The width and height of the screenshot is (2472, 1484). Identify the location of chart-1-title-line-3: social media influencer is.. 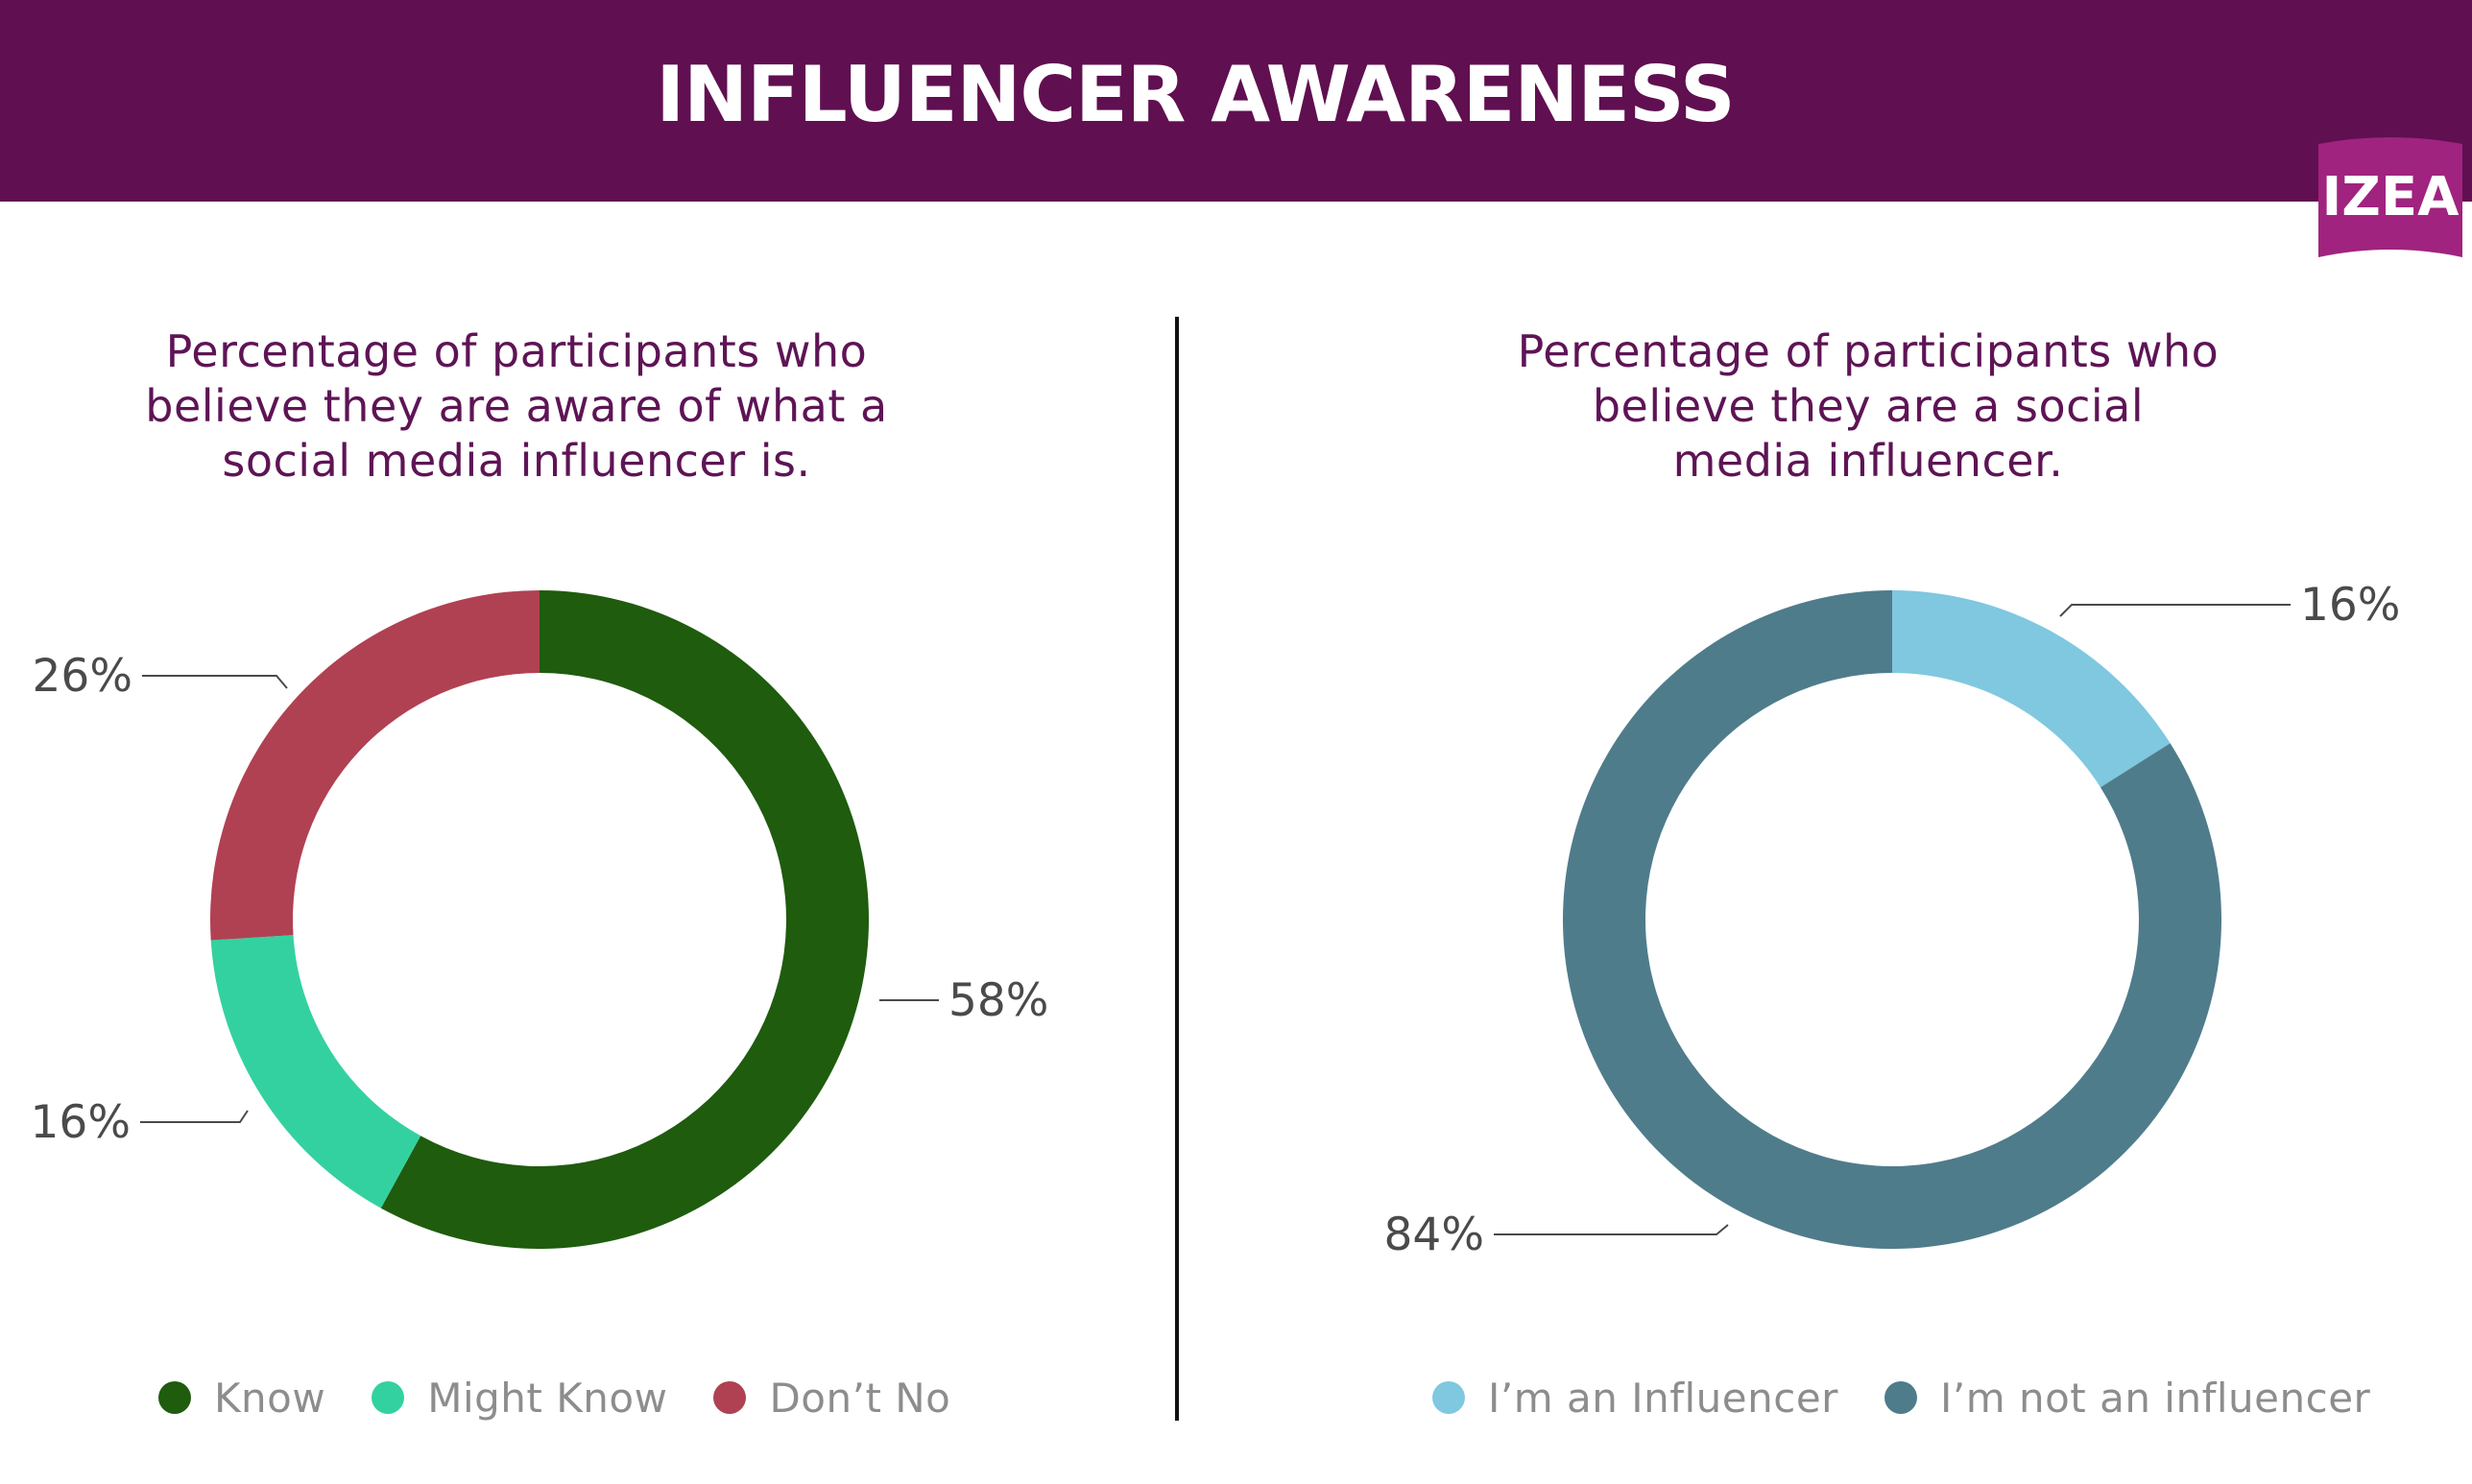
(516, 461).